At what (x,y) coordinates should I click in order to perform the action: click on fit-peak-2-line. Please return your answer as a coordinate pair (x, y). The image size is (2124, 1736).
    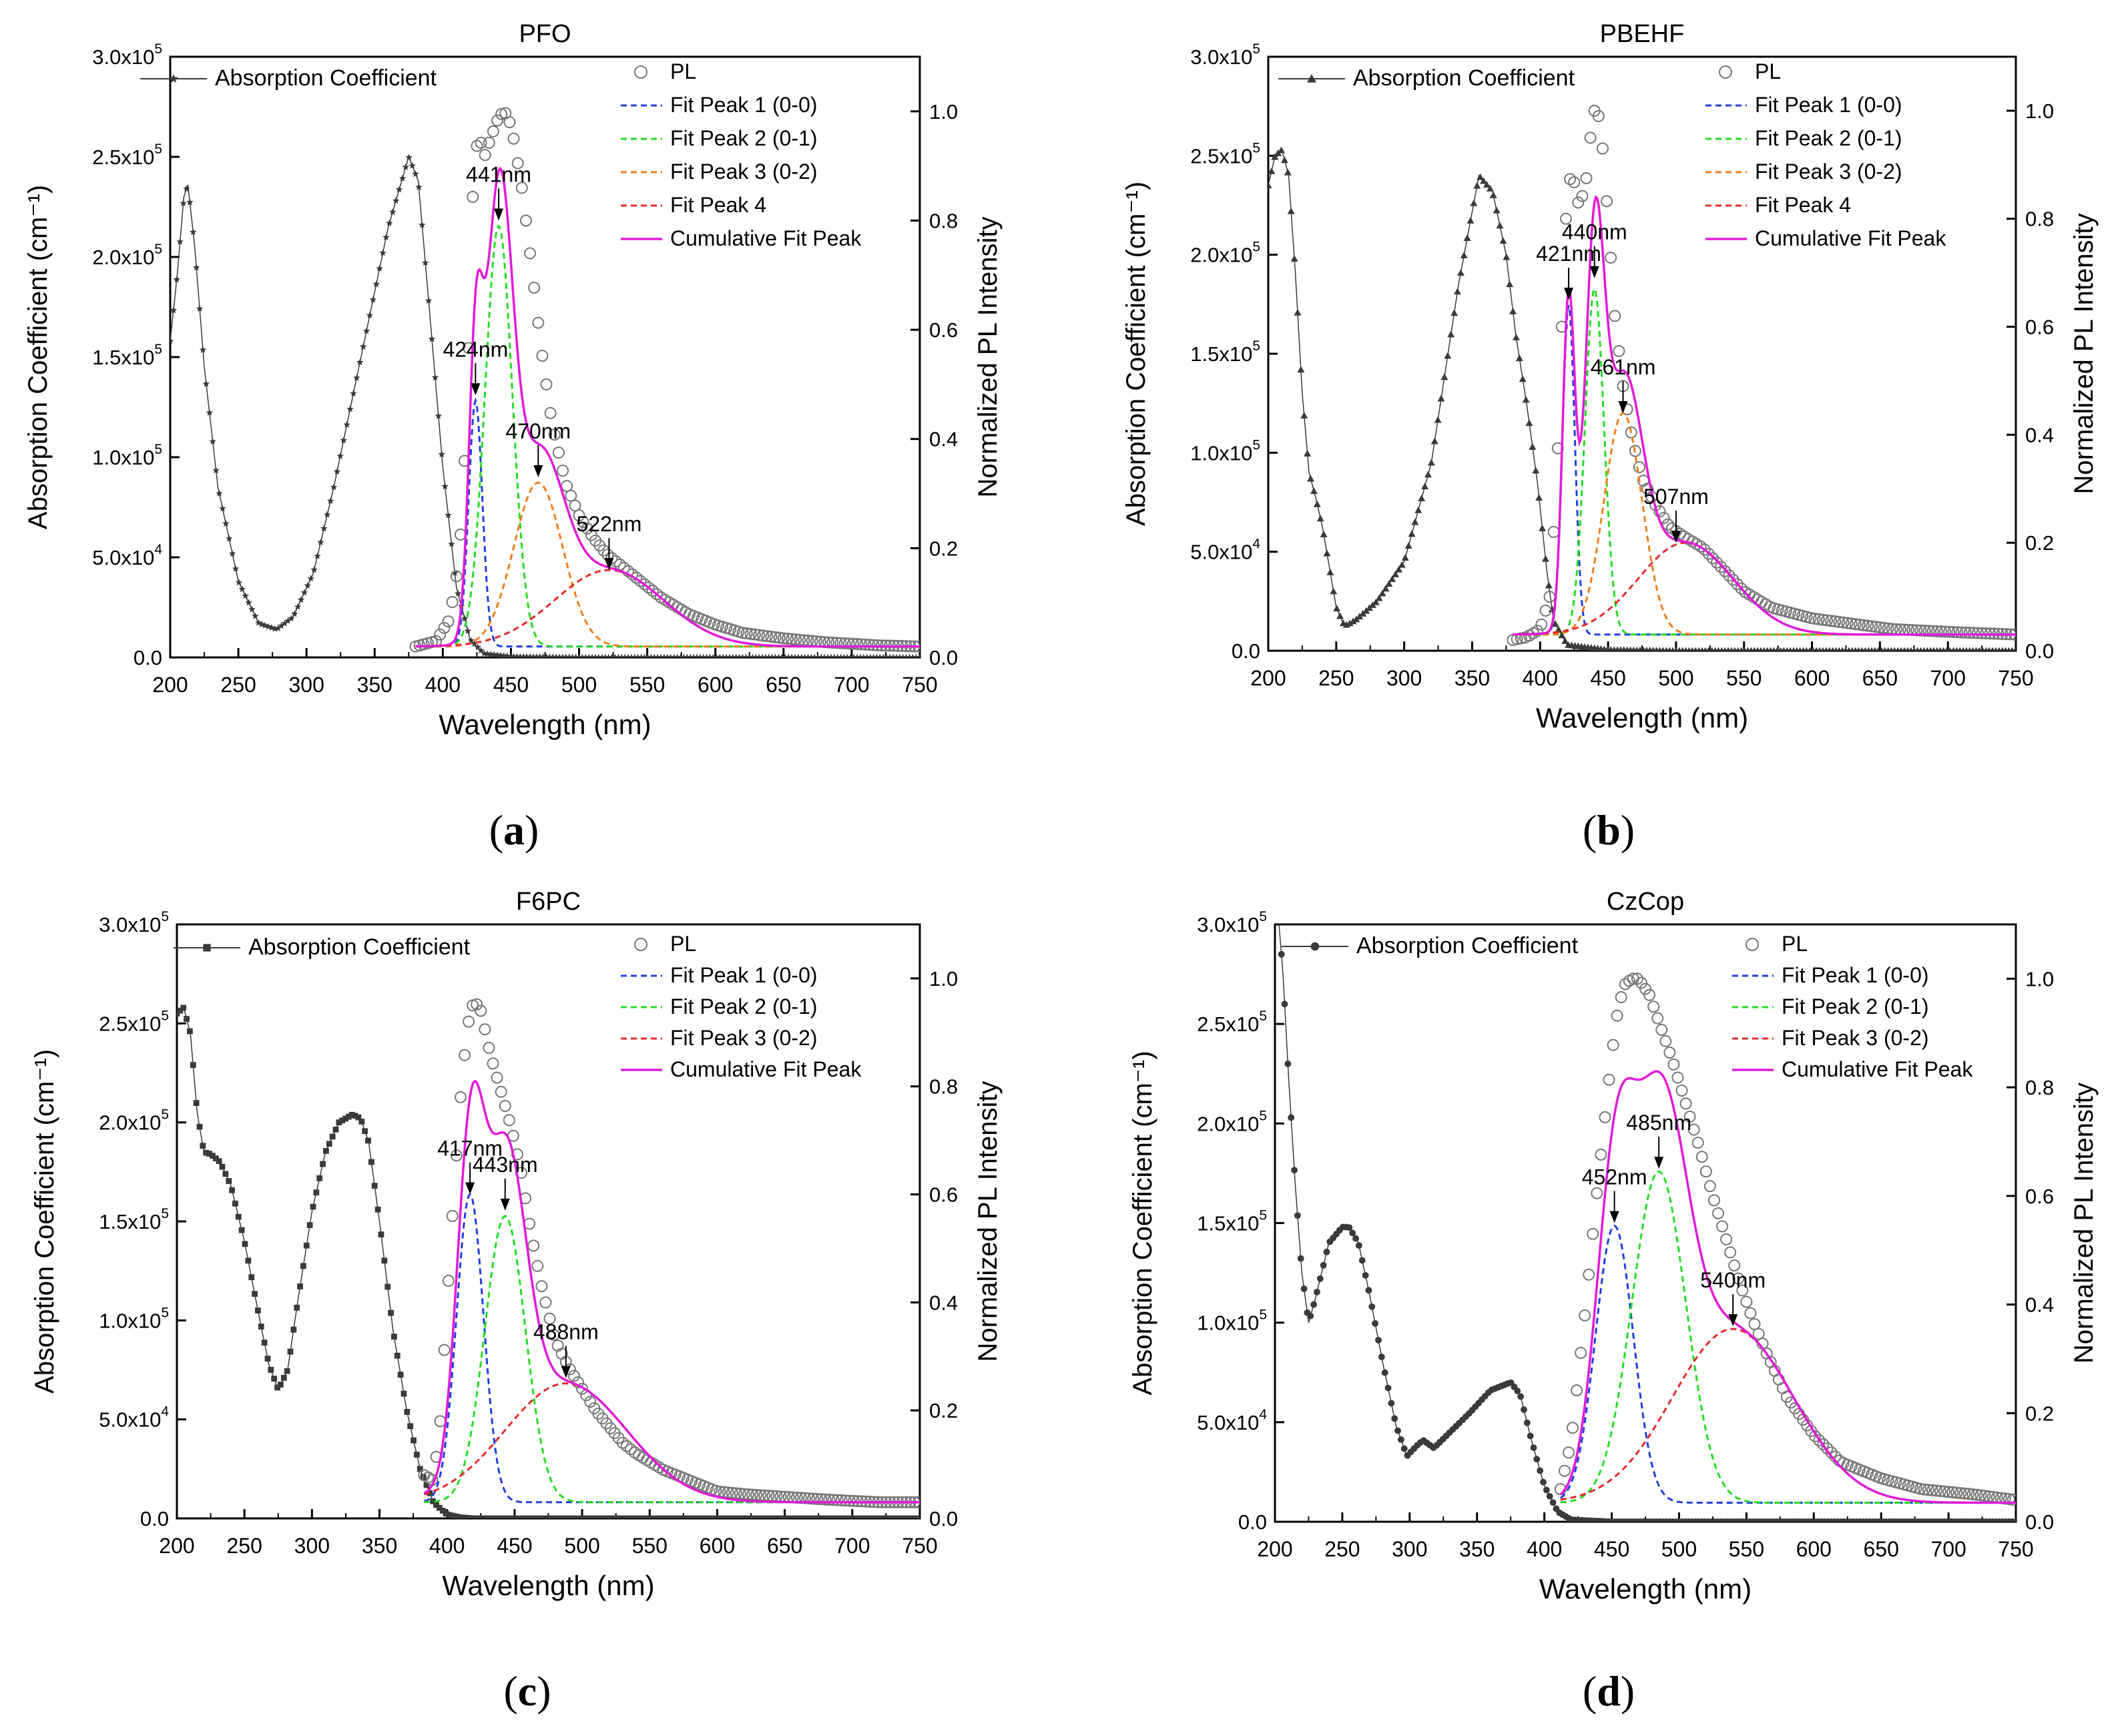
    Looking at the image, I should click on (1788, 1337).